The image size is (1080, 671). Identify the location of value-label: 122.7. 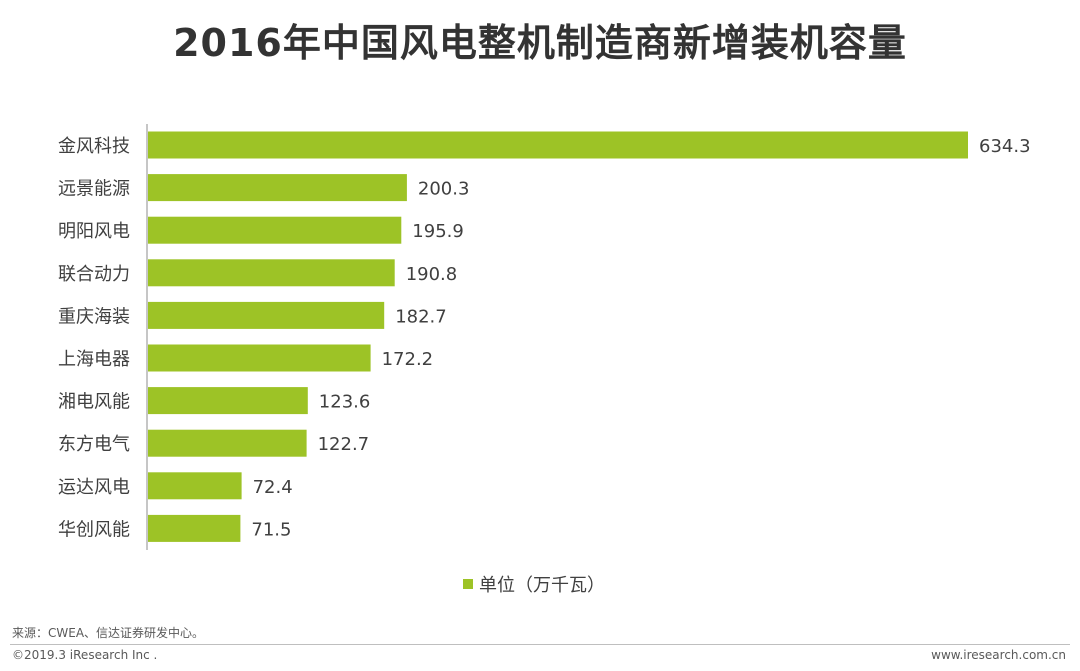
(344, 444).